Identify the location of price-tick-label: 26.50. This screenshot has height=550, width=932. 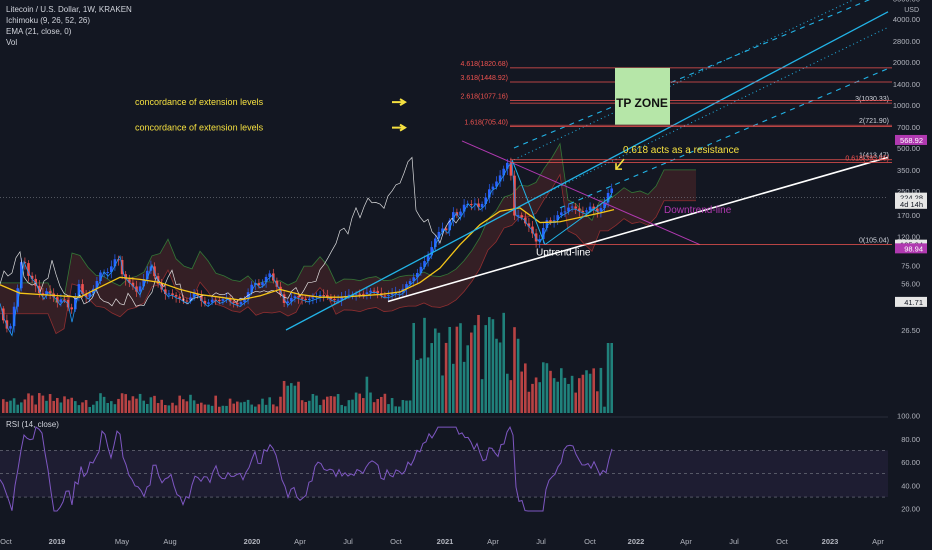
(910, 330).